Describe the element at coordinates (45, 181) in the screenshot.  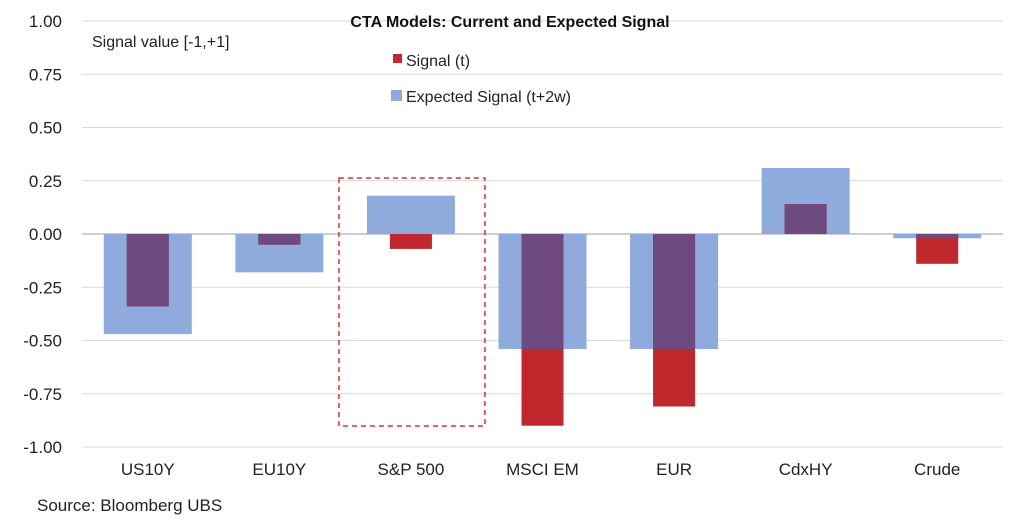
I see `y-tick-label: 0.25` at that location.